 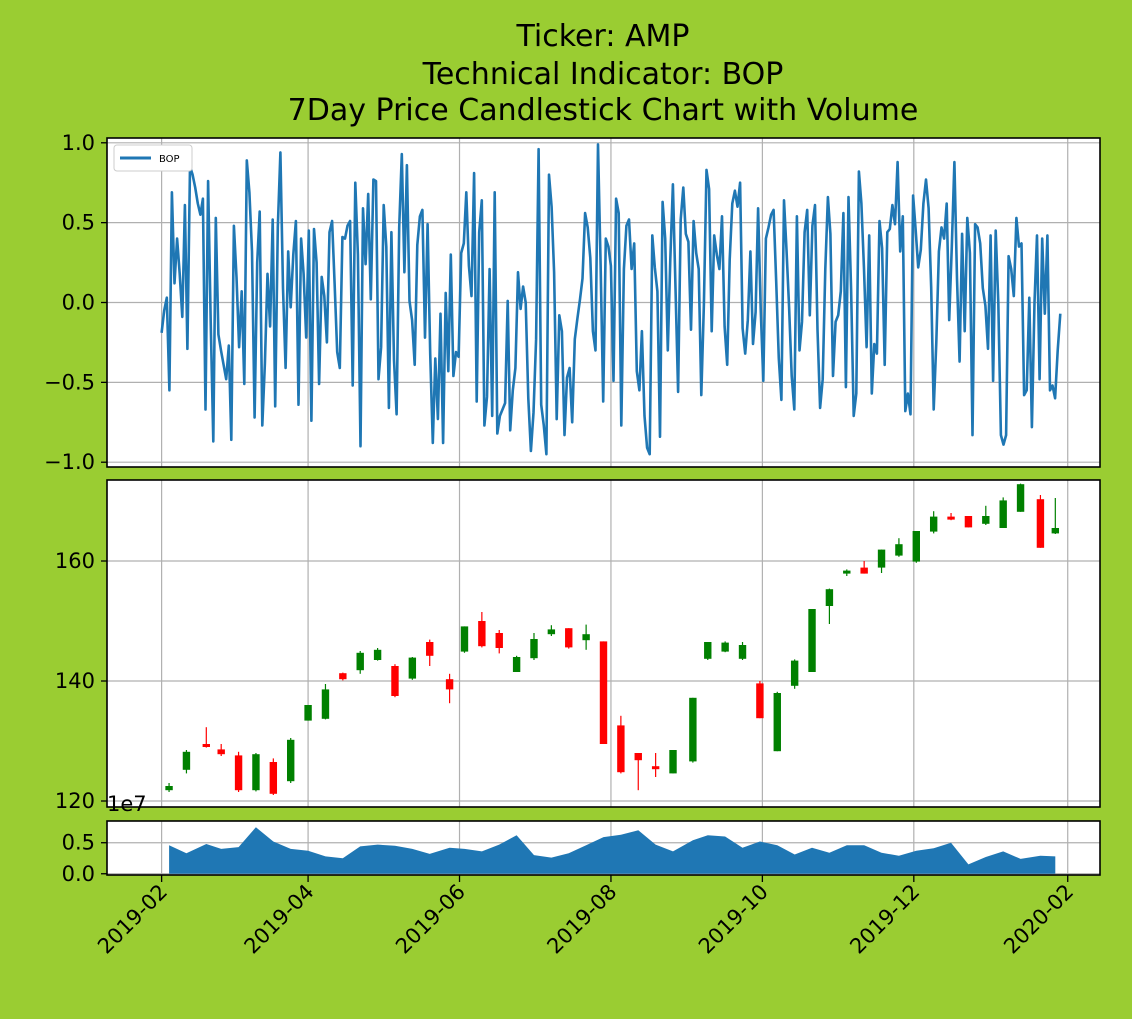 I want to click on y-tick-label: 1.0, so click(x=78, y=143).